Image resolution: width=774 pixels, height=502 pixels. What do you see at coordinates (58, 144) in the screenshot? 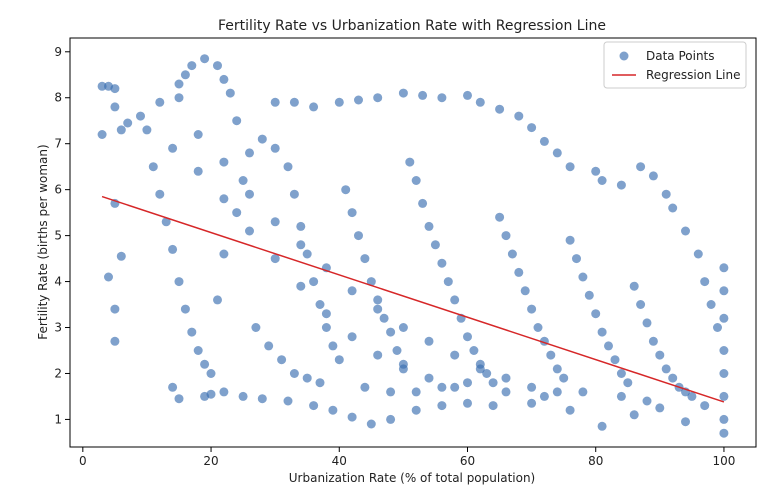
I see `y-tick-label: 7` at bounding box center [58, 144].